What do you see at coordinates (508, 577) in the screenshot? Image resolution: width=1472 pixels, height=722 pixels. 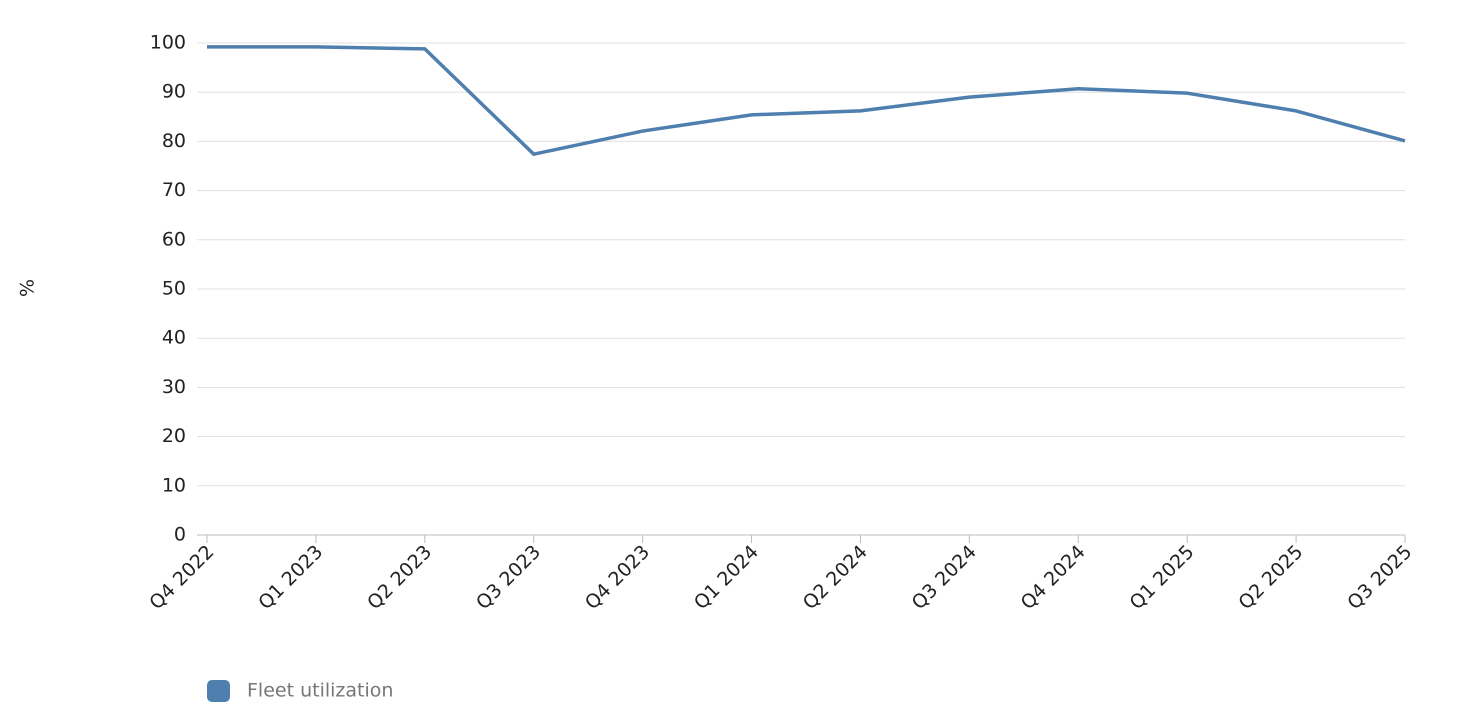 I see `x-tick-label: Q3 2023` at bounding box center [508, 577].